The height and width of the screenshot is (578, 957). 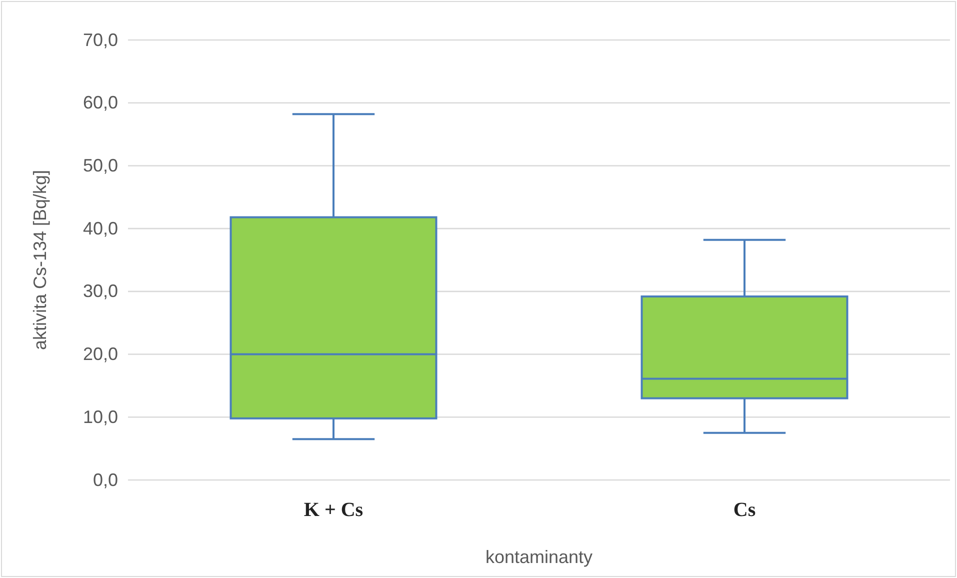 What do you see at coordinates (100, 291) in the screenshot?
I see `y-tick-label: 30,0` at bounding box center [100, 291].